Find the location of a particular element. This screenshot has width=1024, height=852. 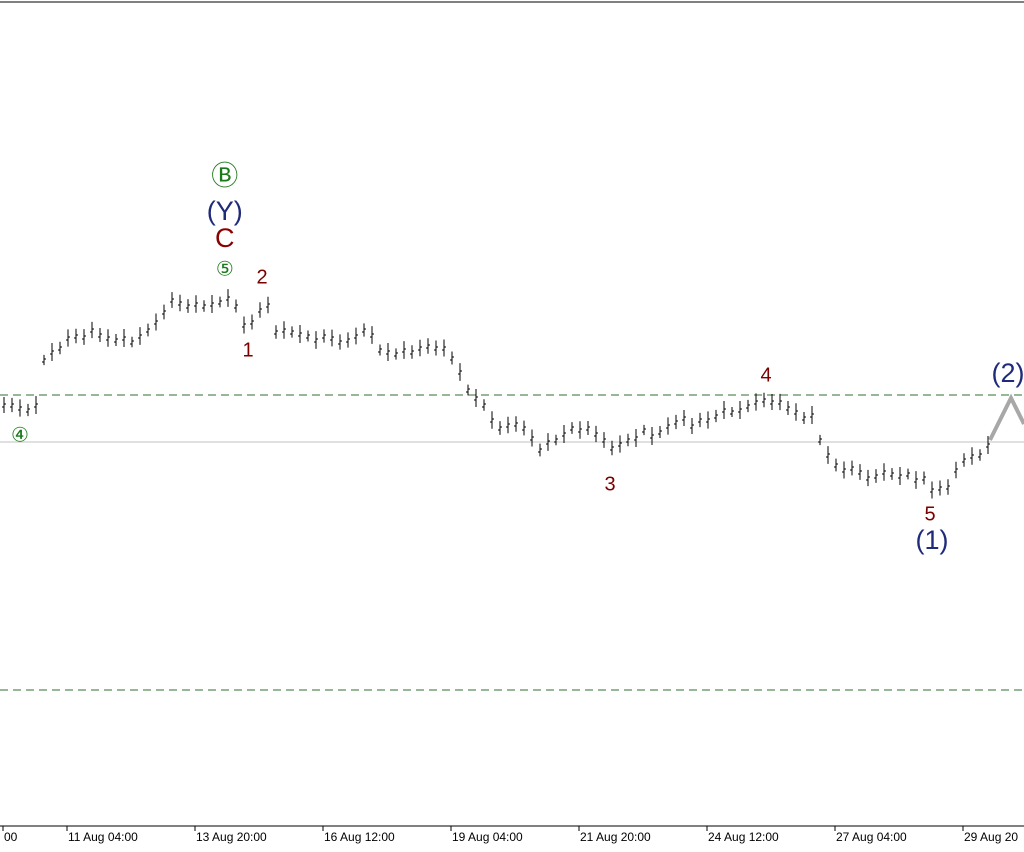

wave-label: Ⓑ is located at coordinates (224, 176).